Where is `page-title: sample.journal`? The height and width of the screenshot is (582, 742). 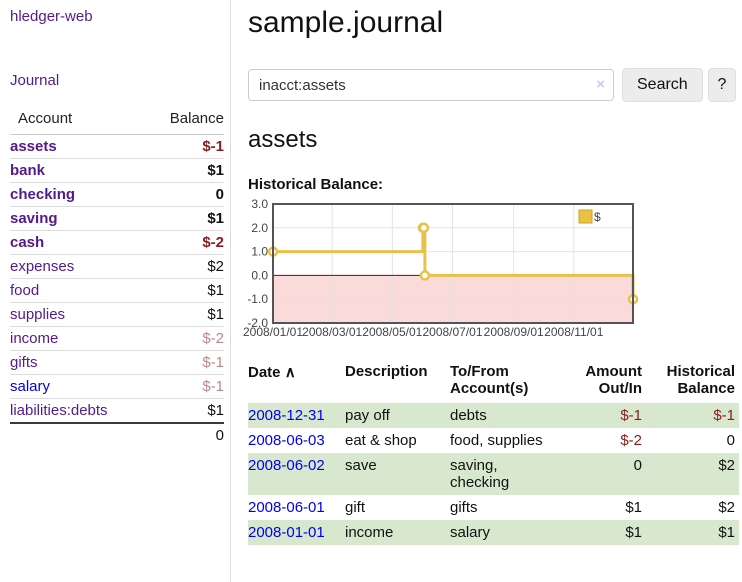 page-title: sample.journal is located at coordinates (346, 22).